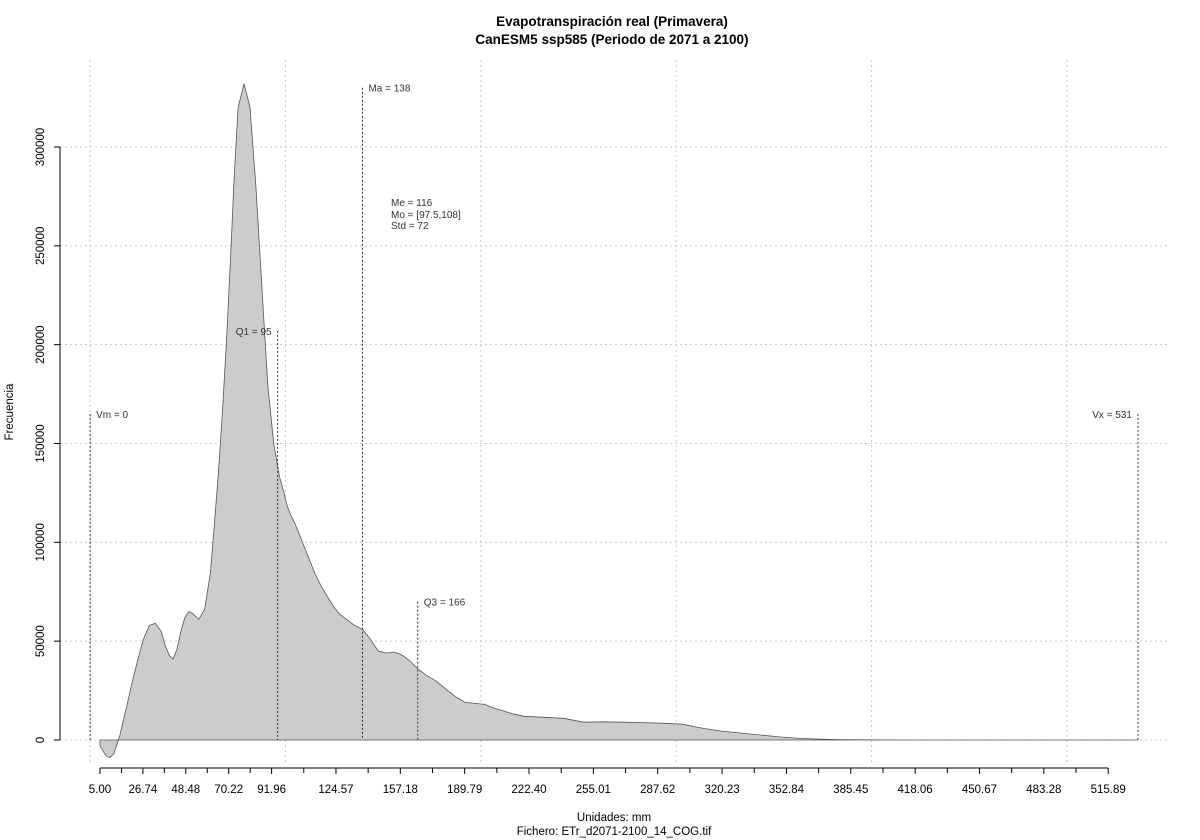  Describe the element at coordinates (979, 790) in the screenshot. I see `x-tick-label-15: 450.67` at that location.